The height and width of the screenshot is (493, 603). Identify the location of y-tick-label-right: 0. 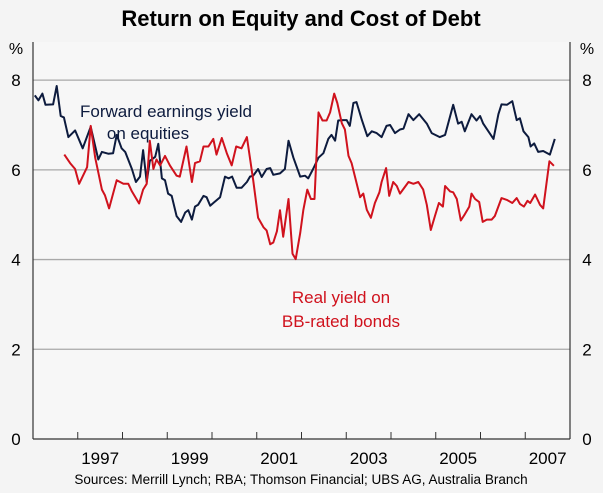
(586, 439).